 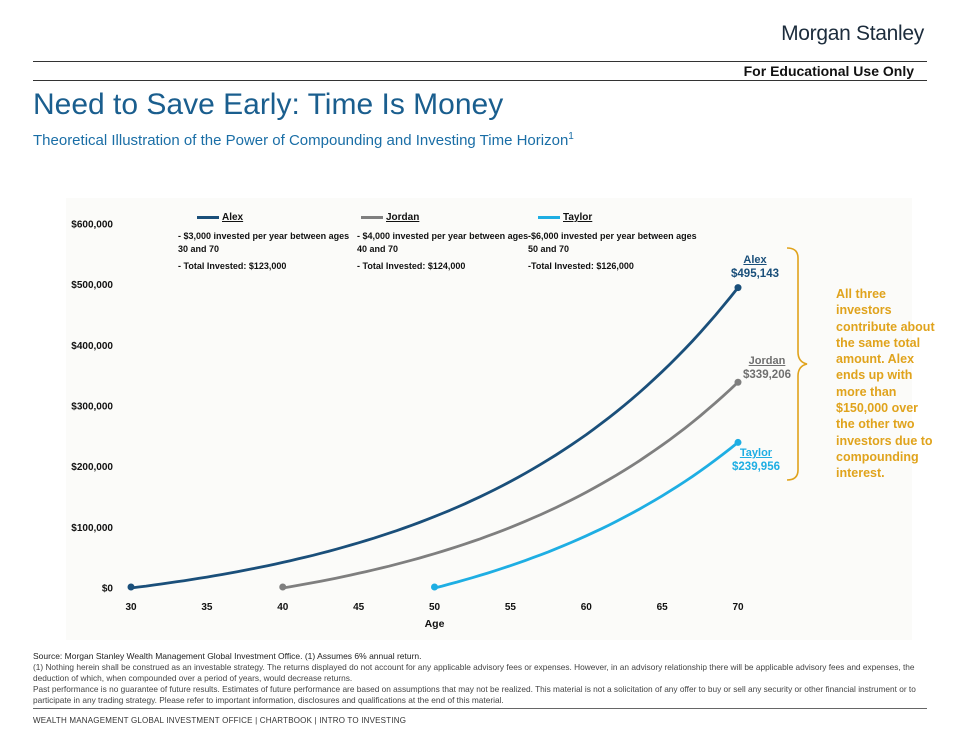 What do you see at coordinates (767, 368) in the screenshot?
I see `callout-jordan: Jordan $339,206` at bounding box center [767, 368].